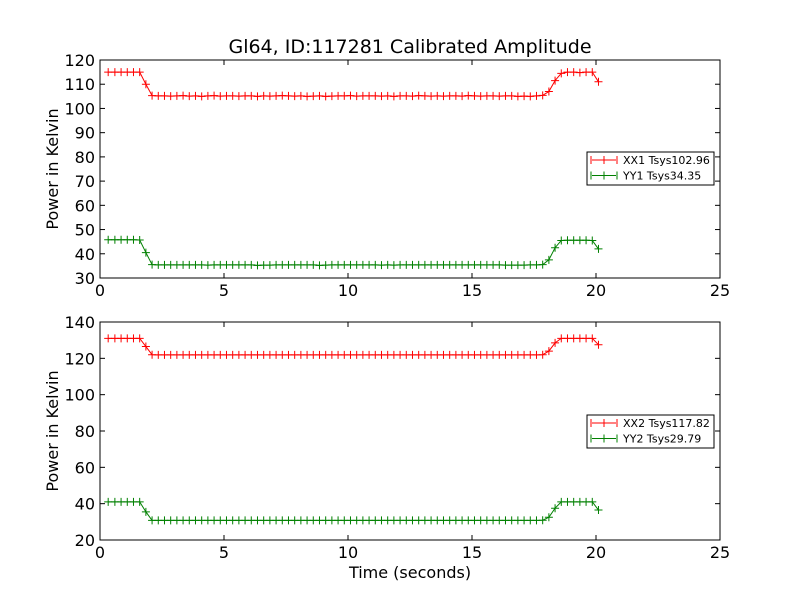  What do you see at coordinates (661, 176) in the screenshot?
I see `legend-label: YY1 Tsys34.35` at bounding box center [661, 176].